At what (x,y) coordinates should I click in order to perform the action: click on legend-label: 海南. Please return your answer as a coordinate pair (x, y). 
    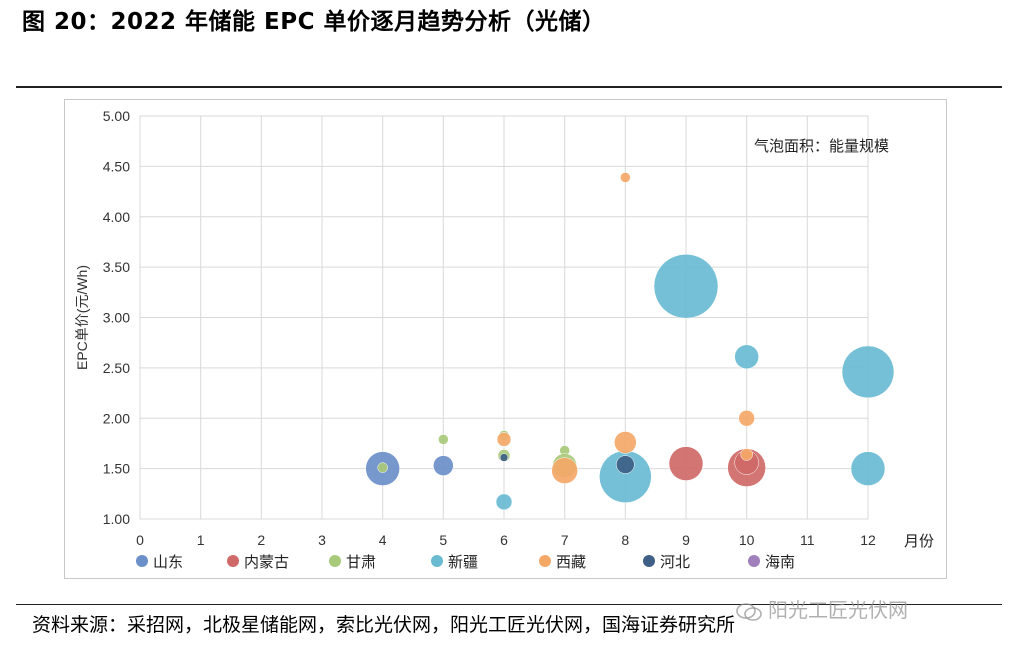
    Looking at the image, I should click on (780, 562).